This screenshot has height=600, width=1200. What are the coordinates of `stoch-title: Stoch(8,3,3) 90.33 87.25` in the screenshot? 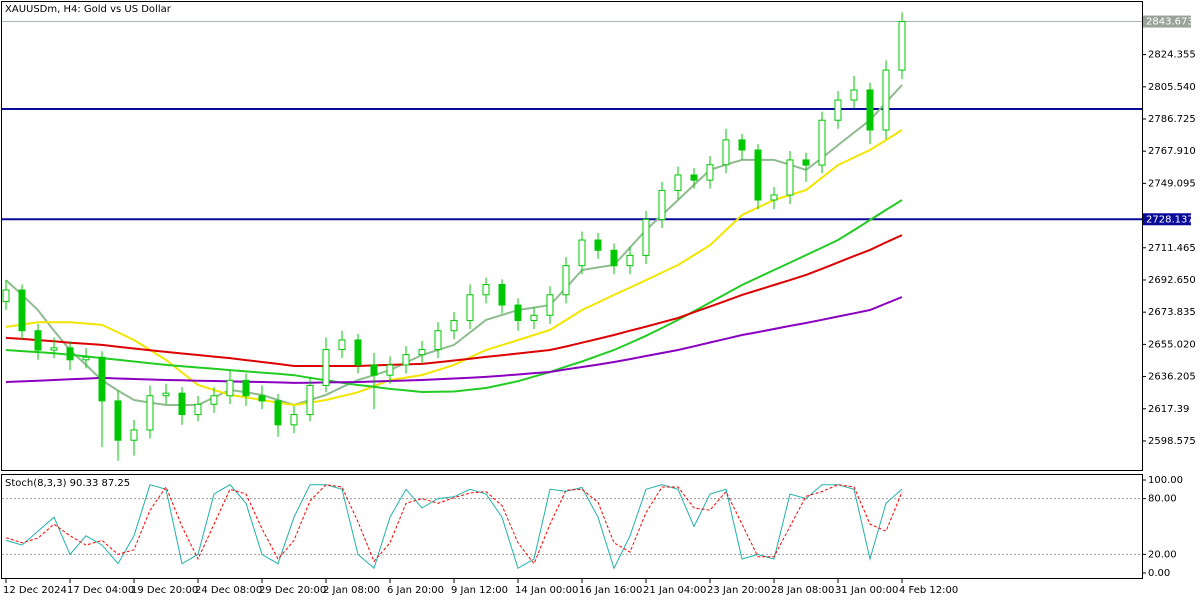 It's located at (67, 483).